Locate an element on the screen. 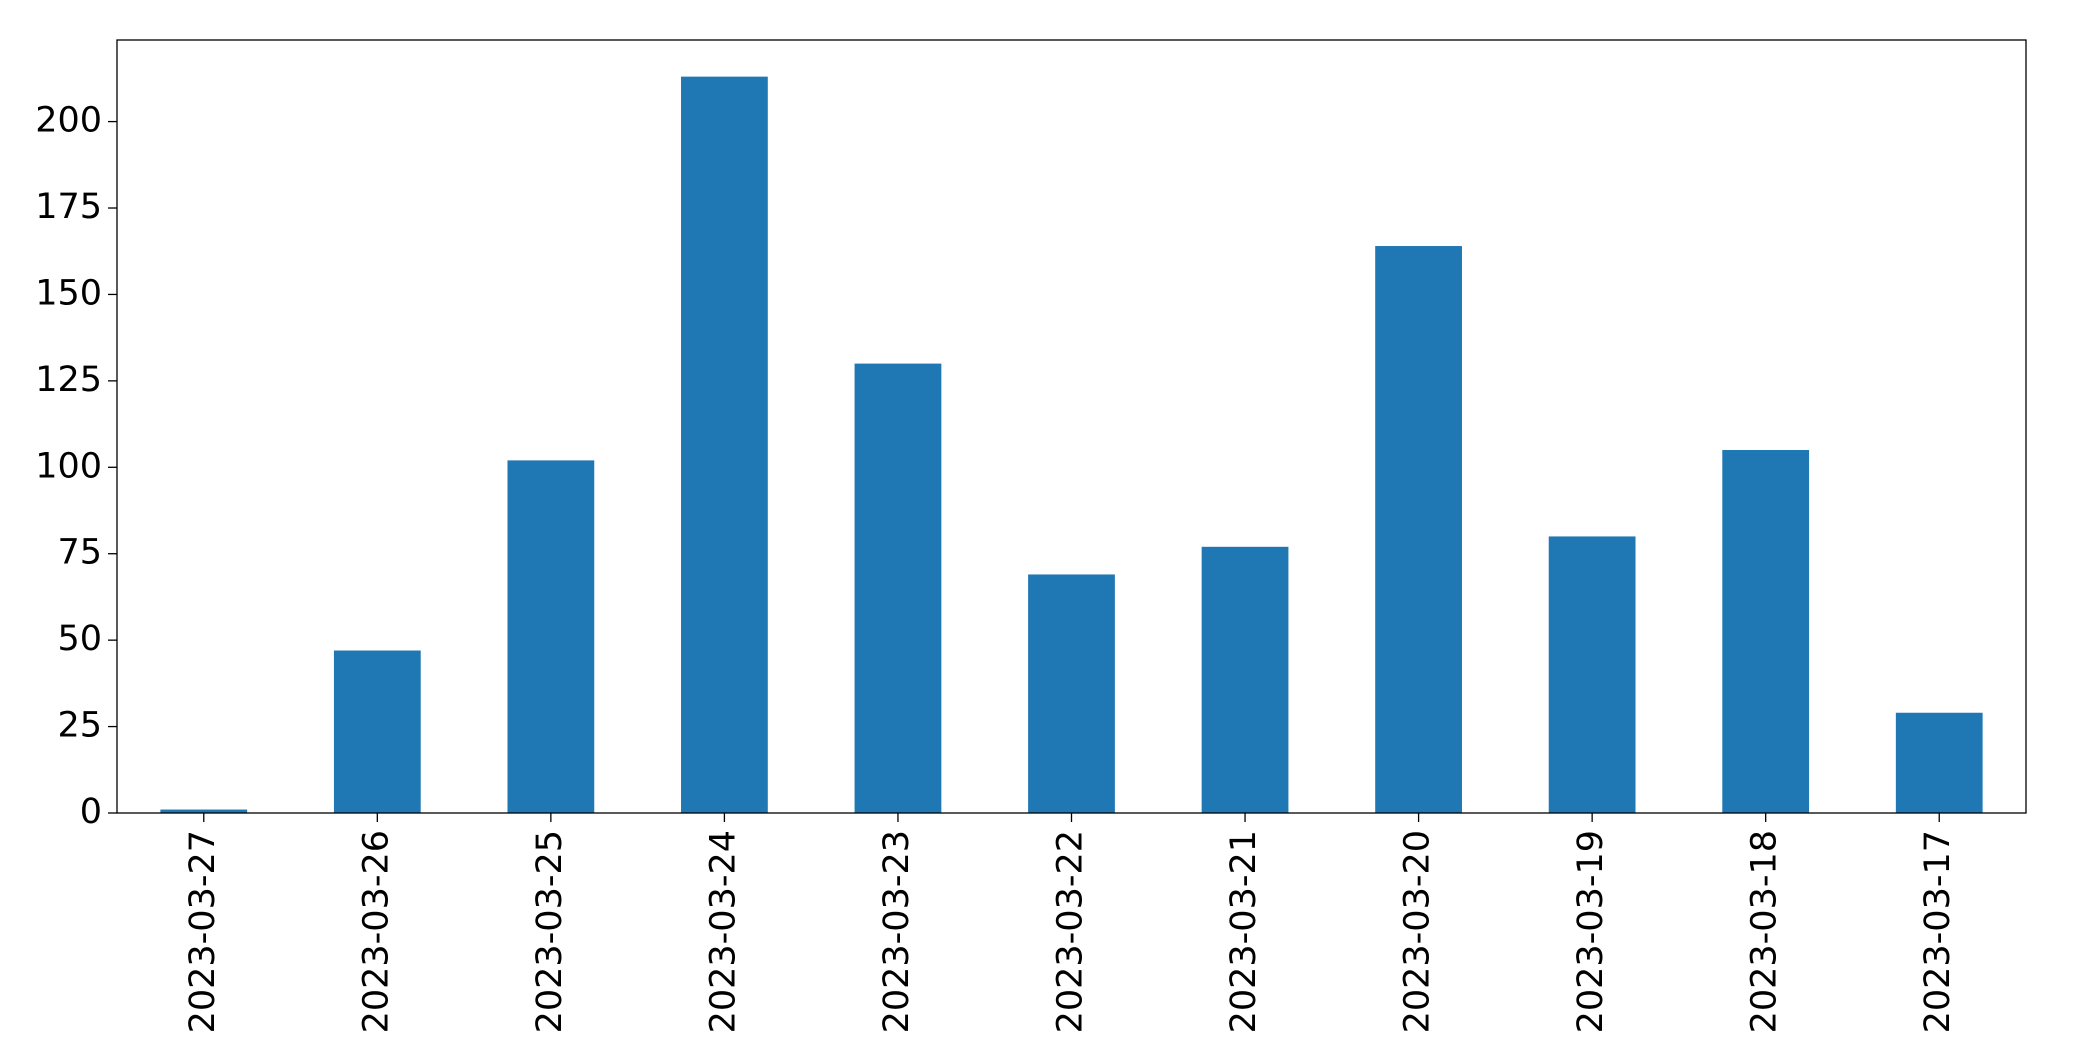 This screenshot has width=2093, height=1061. y-tick-label: 50 is located at coordinates (79, 639).